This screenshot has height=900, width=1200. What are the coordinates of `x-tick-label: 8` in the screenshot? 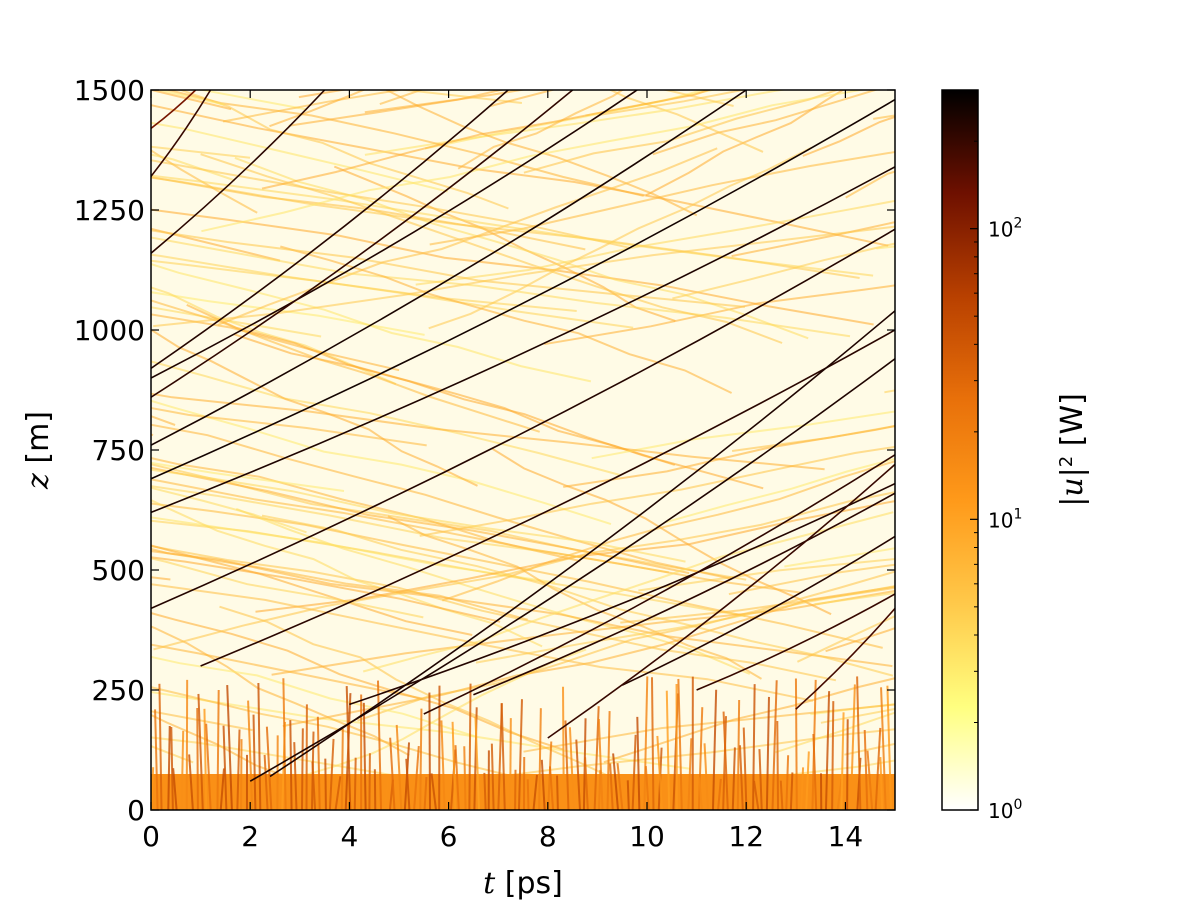 It's located at (548, 836).